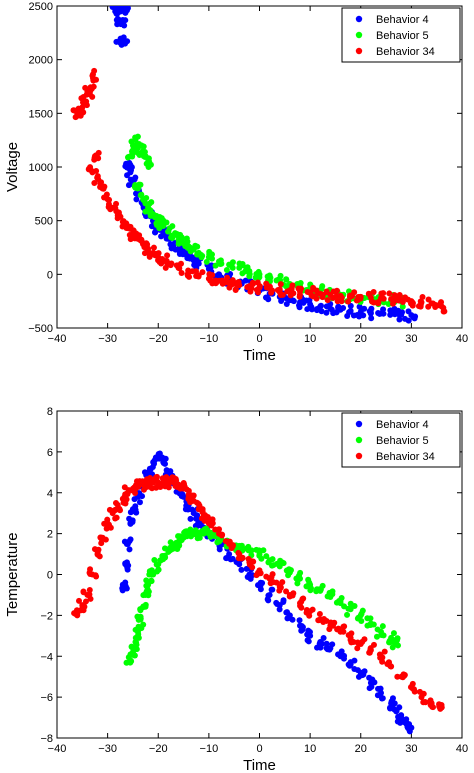 Image resolution: width=474 pixels, height=773 pixels. I want to click on x-tick-label: −20, so click(158, 749).